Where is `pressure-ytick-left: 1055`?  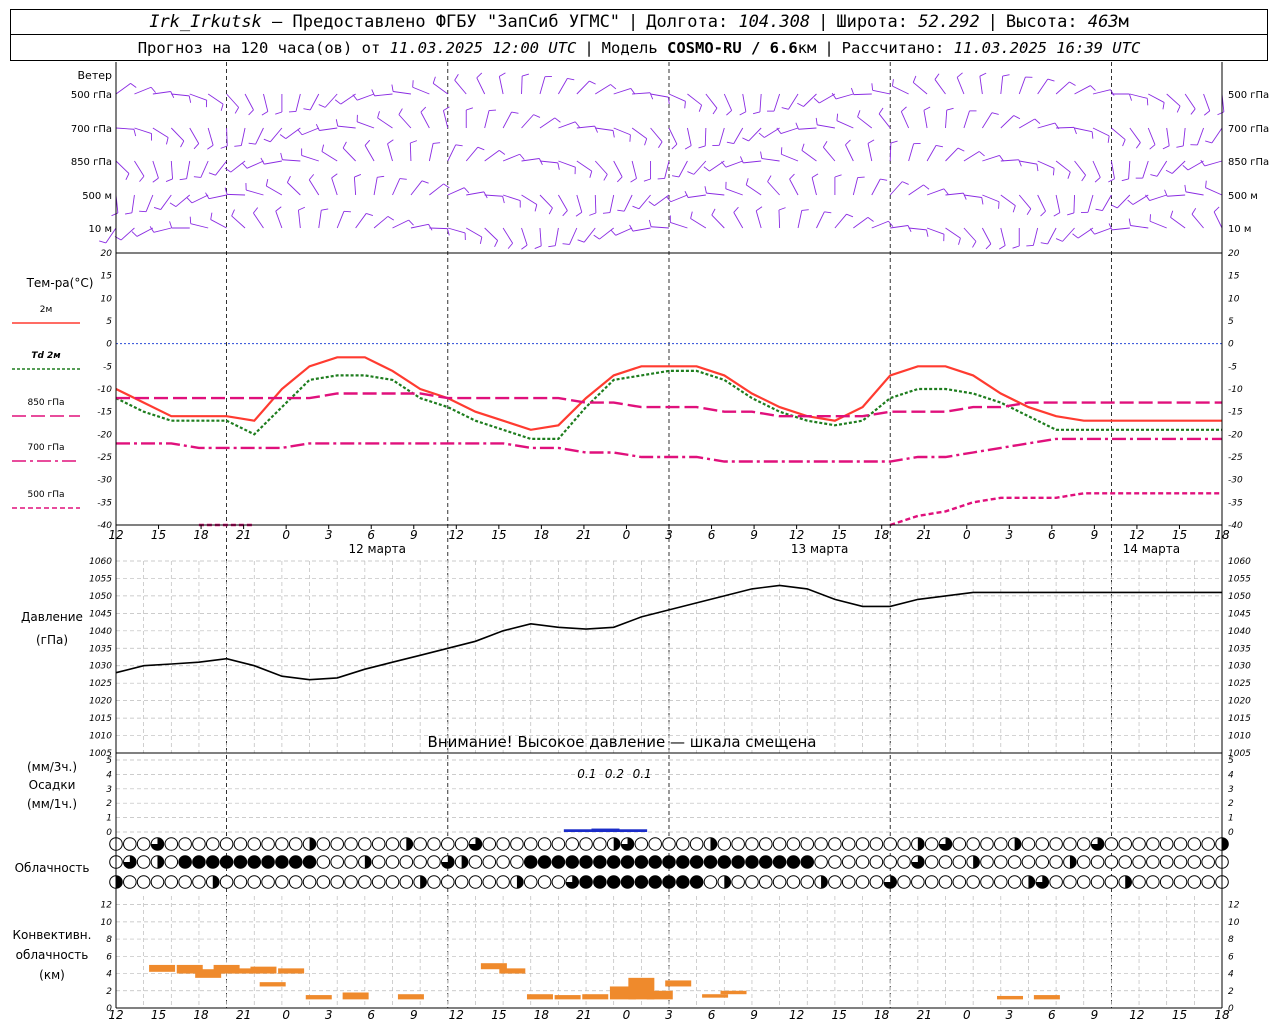
pressure-ytick-left: 1055 is located at coordinates (100, 579).